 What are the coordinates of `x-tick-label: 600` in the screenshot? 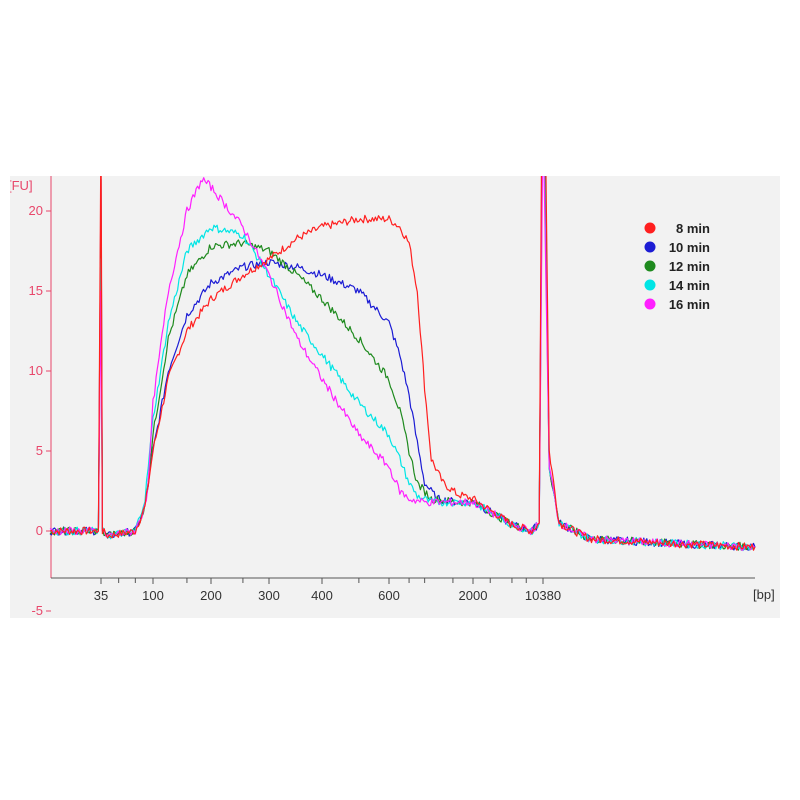 It's located at (389, 595).